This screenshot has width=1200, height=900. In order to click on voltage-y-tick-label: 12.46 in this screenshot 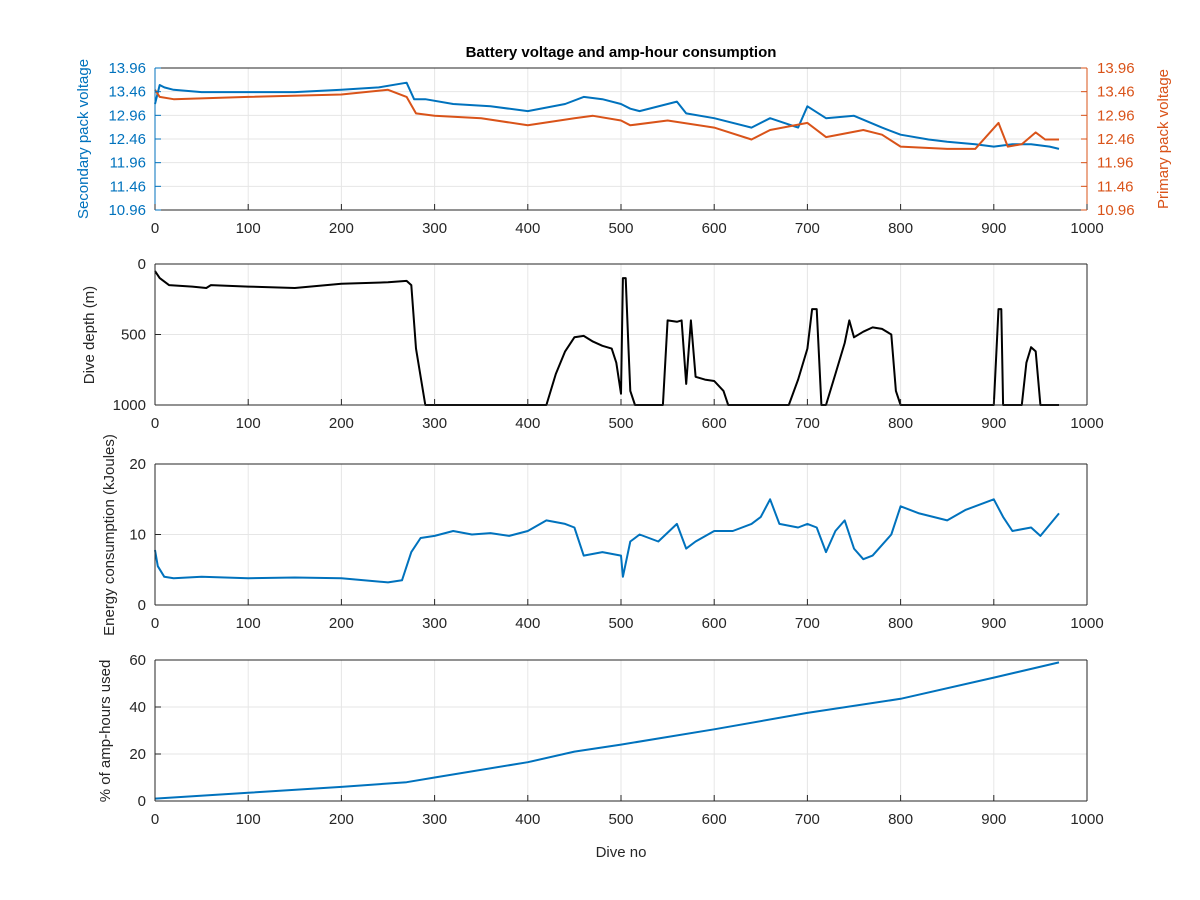, I will do `click(127, 139)`.